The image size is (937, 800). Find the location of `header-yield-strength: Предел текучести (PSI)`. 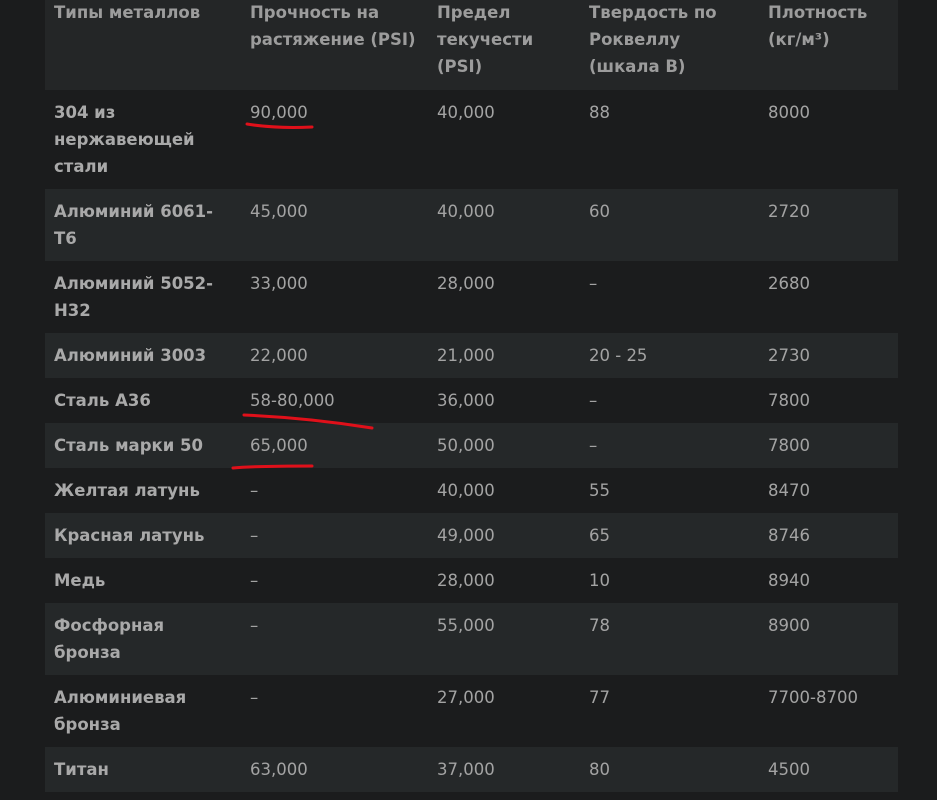

header-yield-strength: Предел текучести (PSI) is located at coordinates (504, 45).